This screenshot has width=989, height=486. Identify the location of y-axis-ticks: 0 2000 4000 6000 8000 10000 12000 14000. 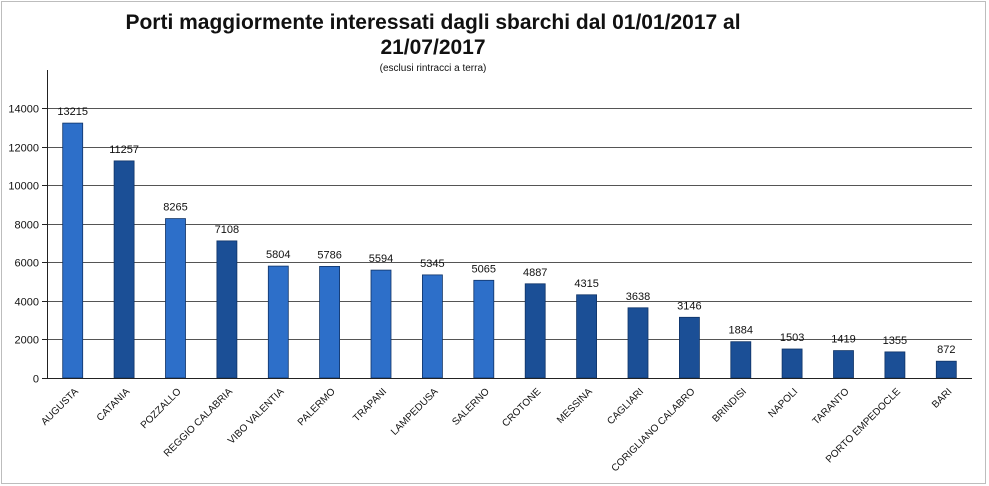
(23, 245).